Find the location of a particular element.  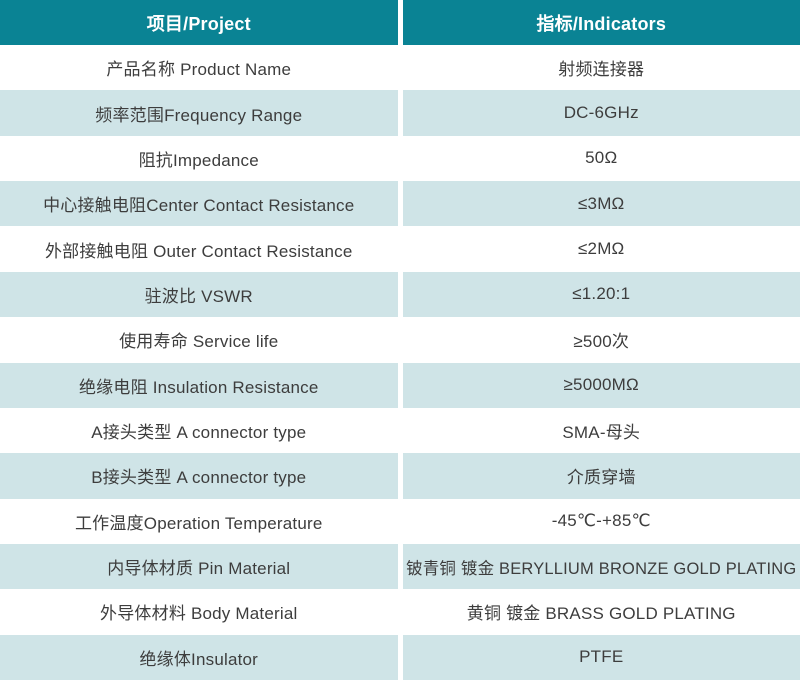

indicator-cell: ≤3MΩ is located at coordinates (601, 204).